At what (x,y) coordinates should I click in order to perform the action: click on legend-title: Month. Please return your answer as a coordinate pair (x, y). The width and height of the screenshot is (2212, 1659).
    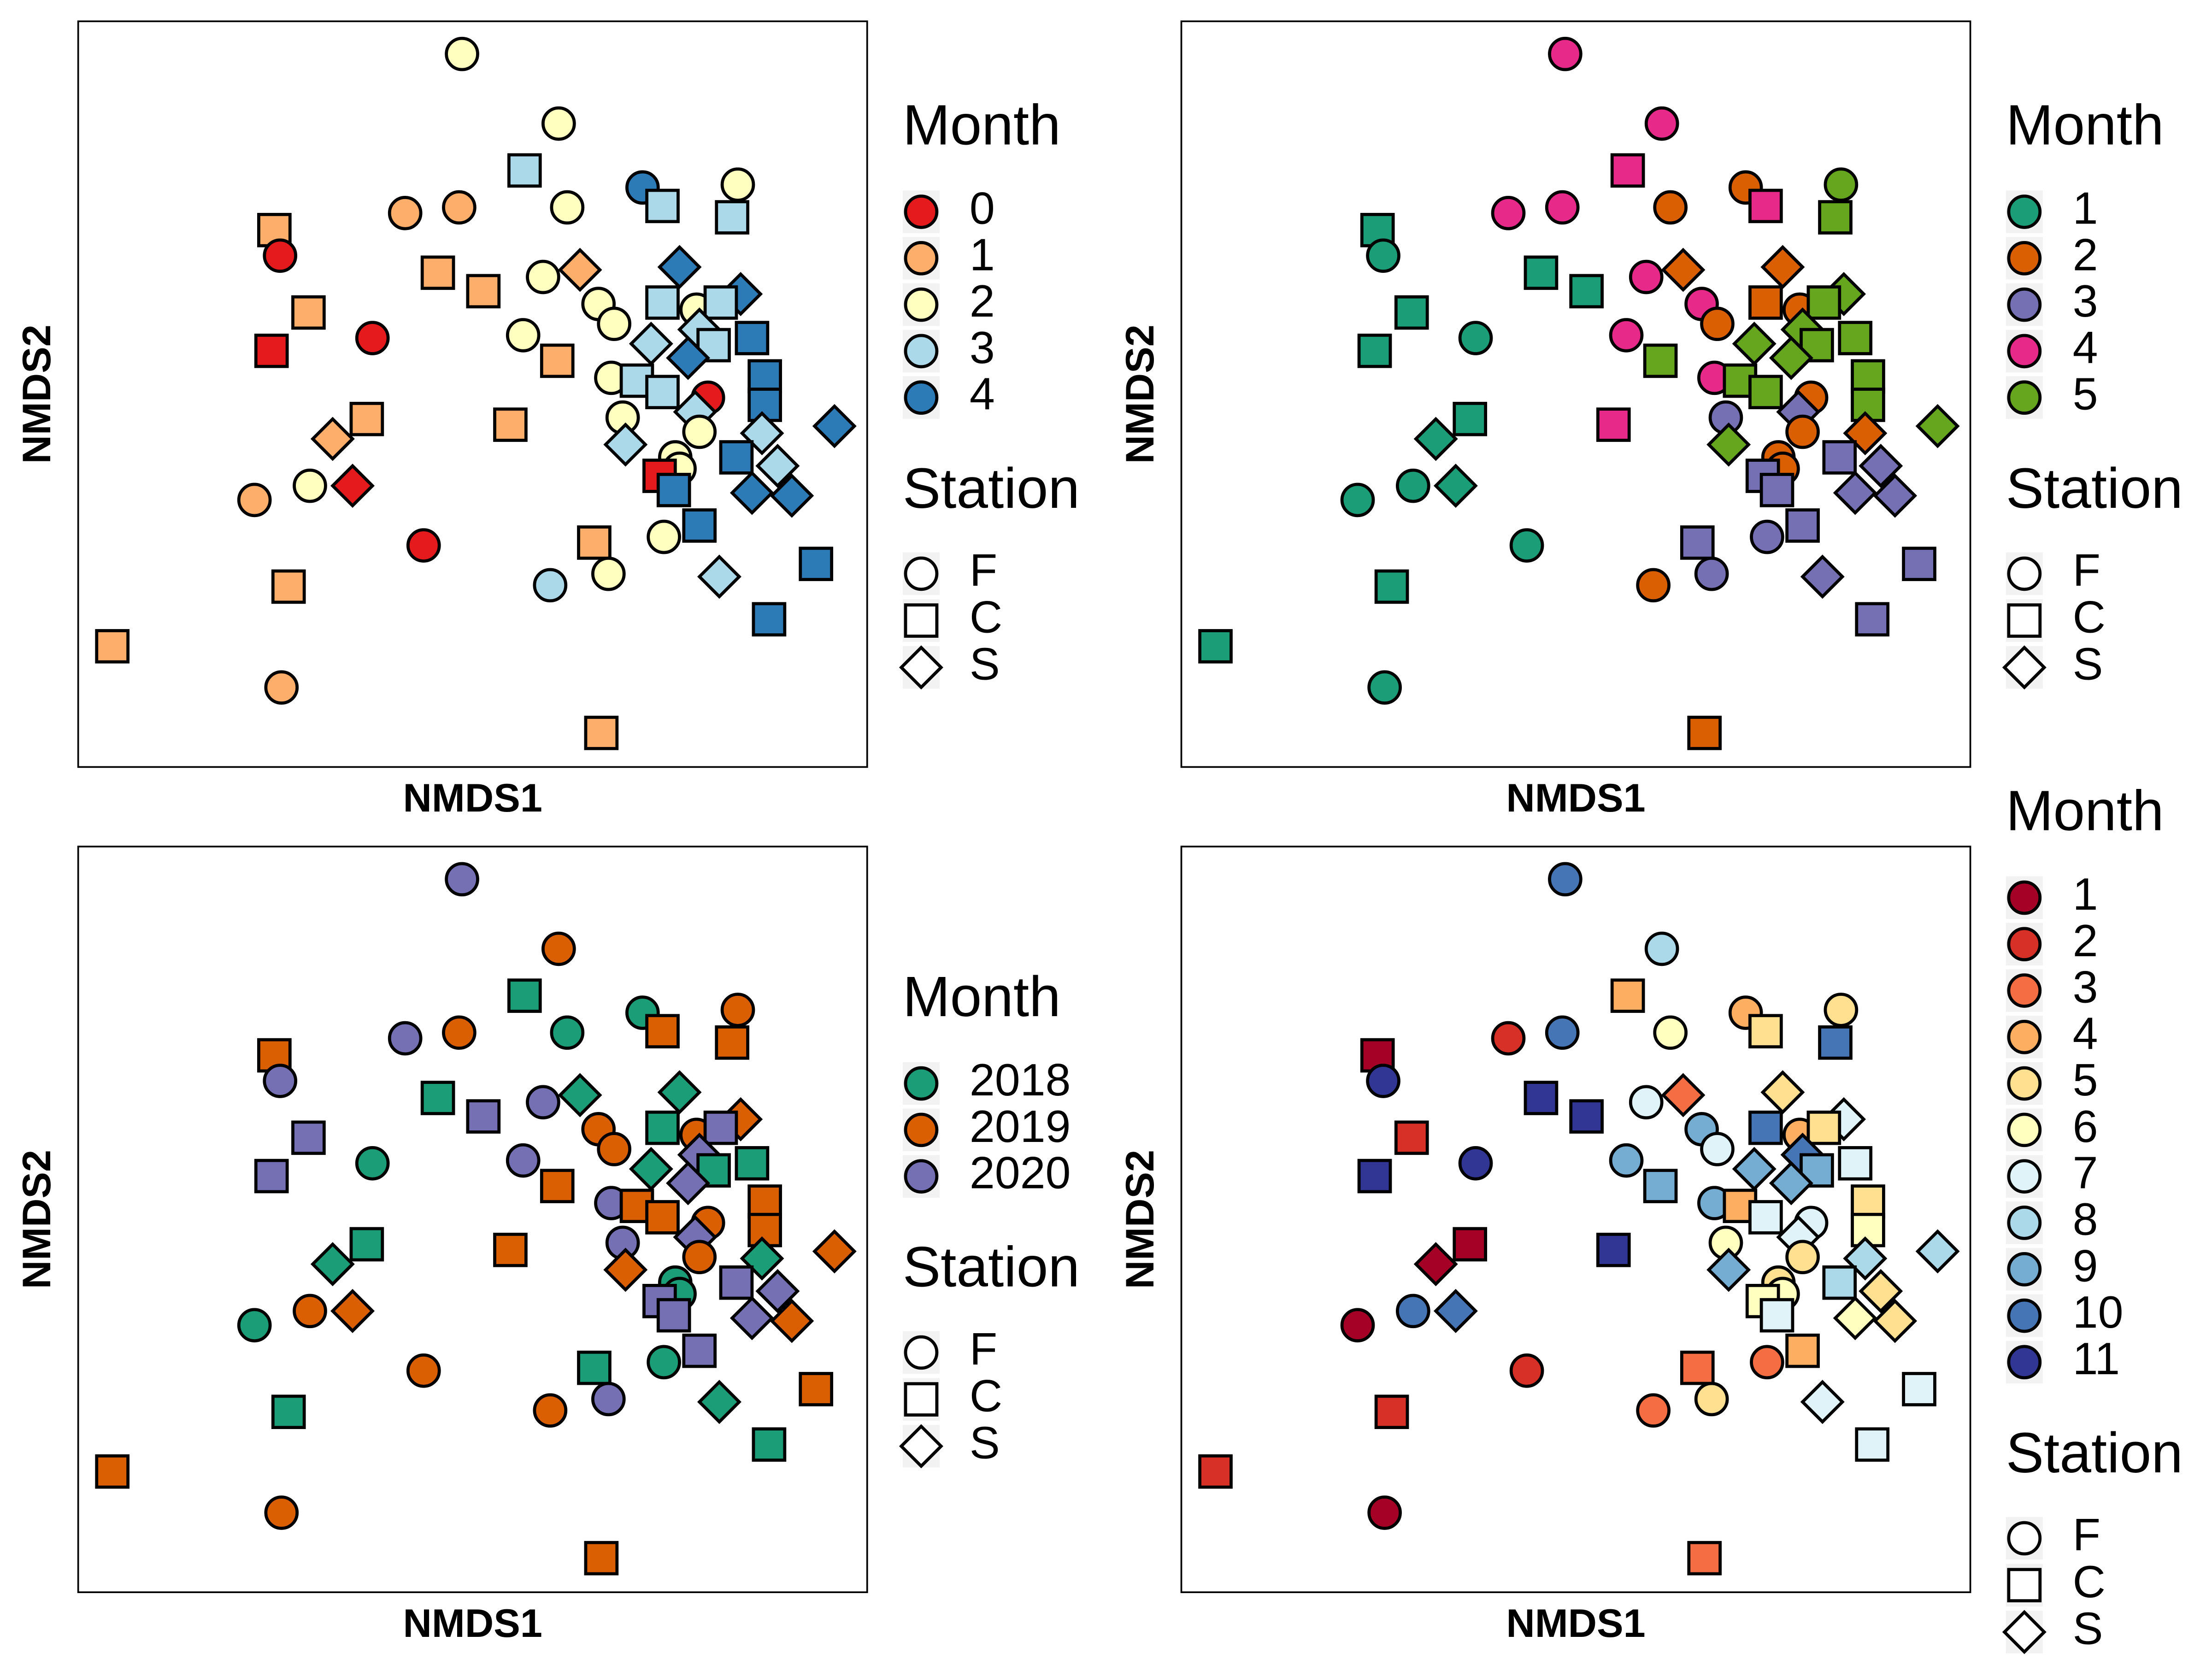
    Looking at the image, I should click on (2085, 125).